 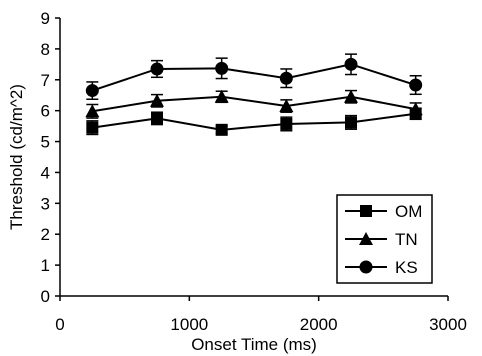 I want to click on y-tick-label: 3, so click(x=45, y=203).